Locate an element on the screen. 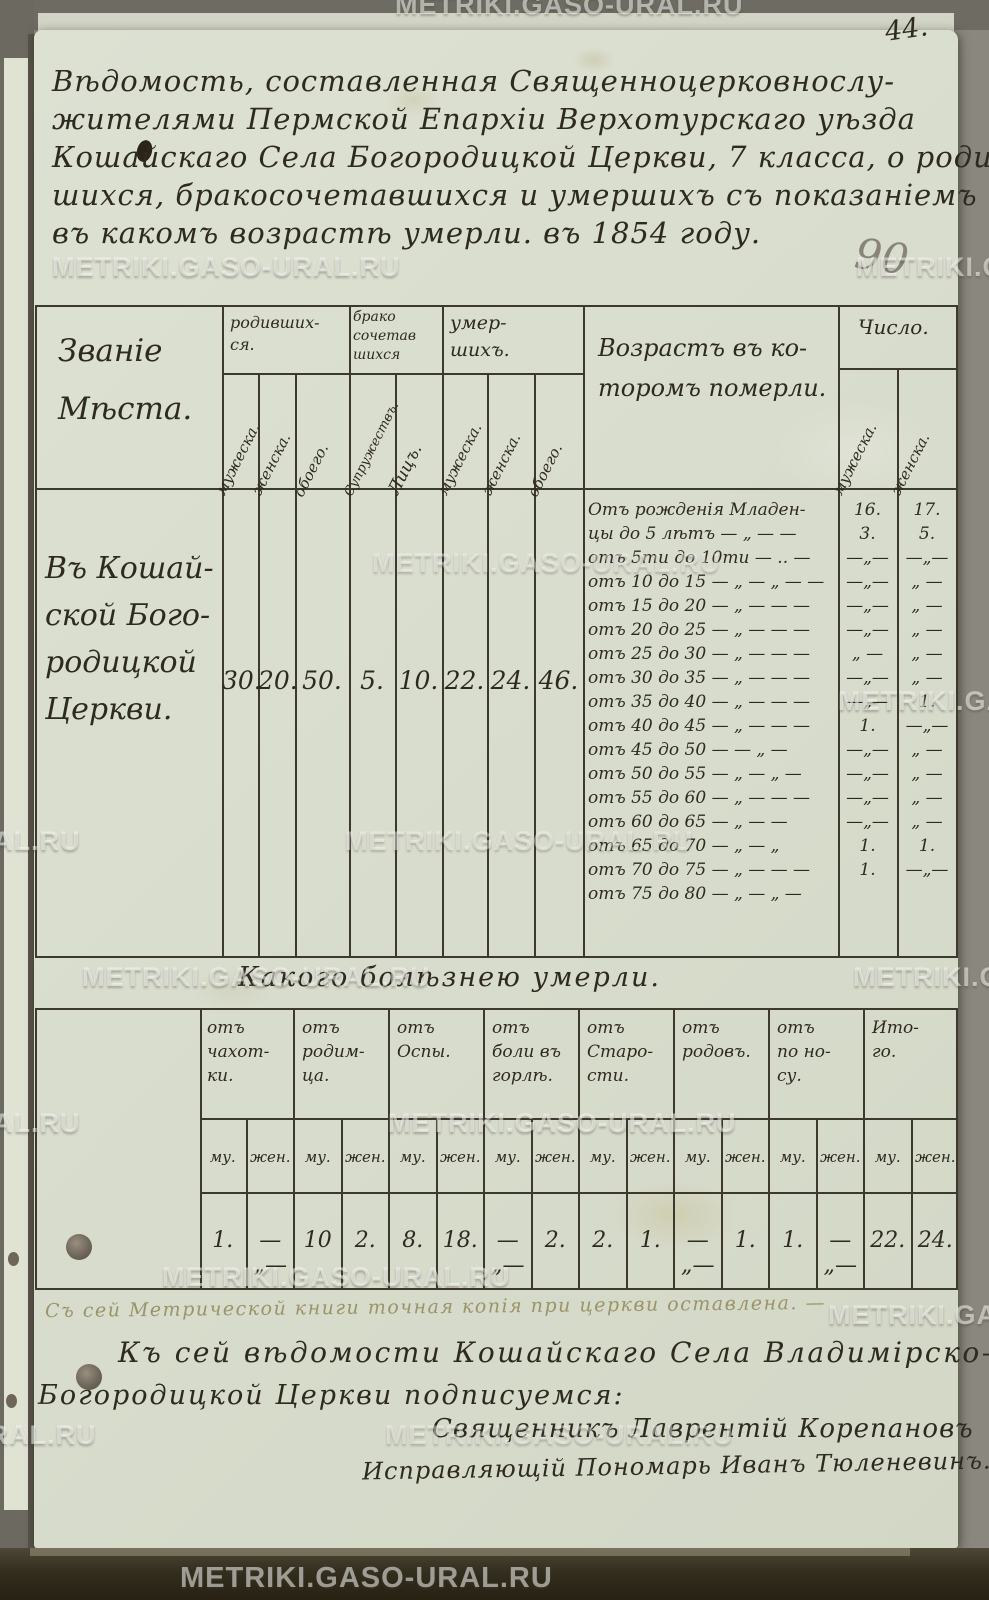  disease-column-header: отъ боли въ горлѣ. is located at coordinates (532, 1064).